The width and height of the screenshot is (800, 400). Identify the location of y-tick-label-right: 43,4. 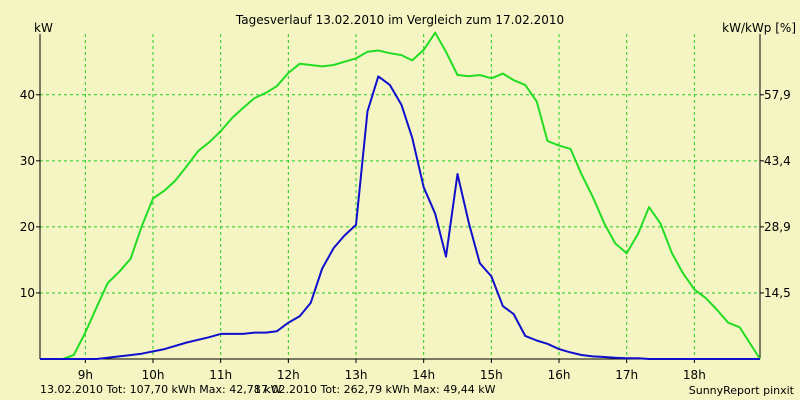
(777, 161).